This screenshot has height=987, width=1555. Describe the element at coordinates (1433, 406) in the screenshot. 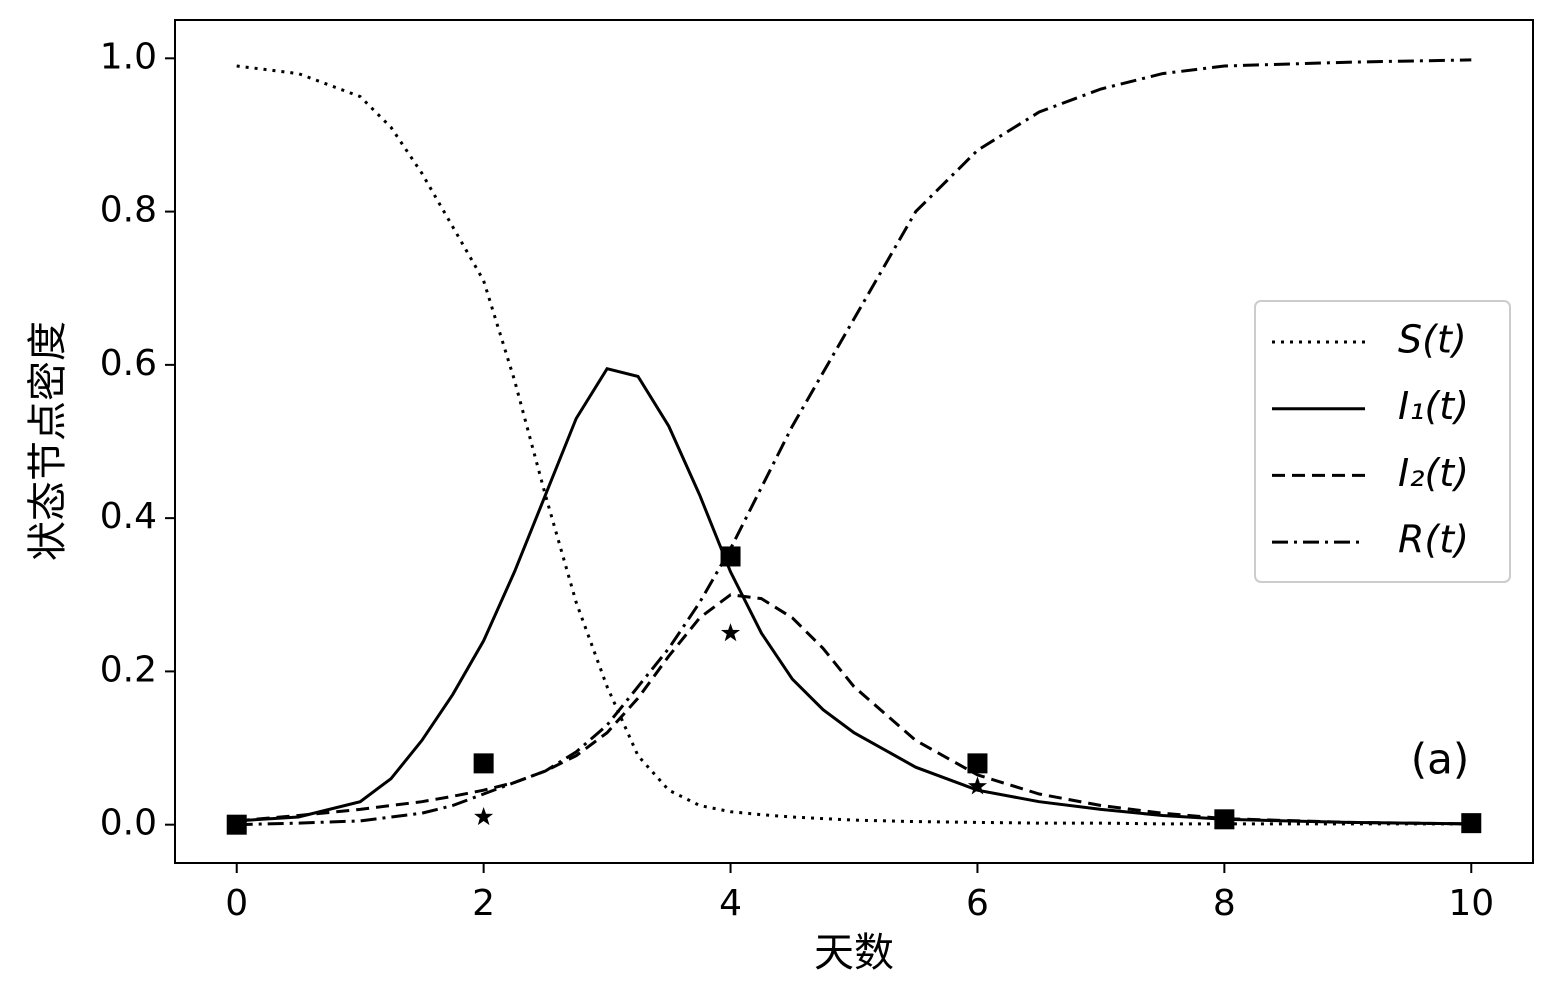

I see `legend-label: I₁(t)` at that location.